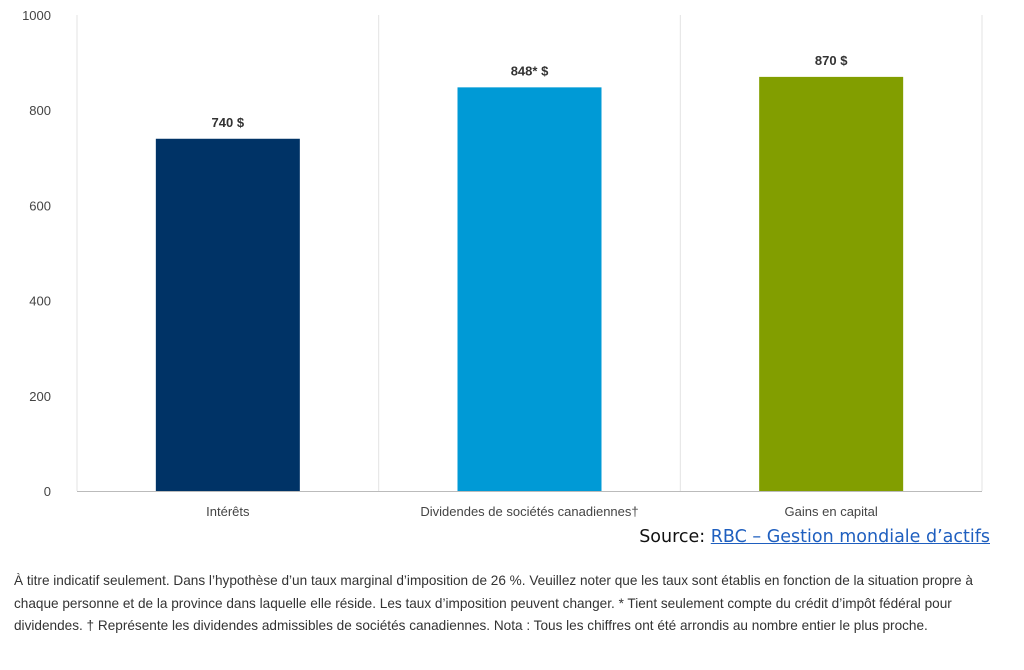  Describe the element at coordinates (40, 301) in the screenshot. I see `y-tick-label: 400` at that location.